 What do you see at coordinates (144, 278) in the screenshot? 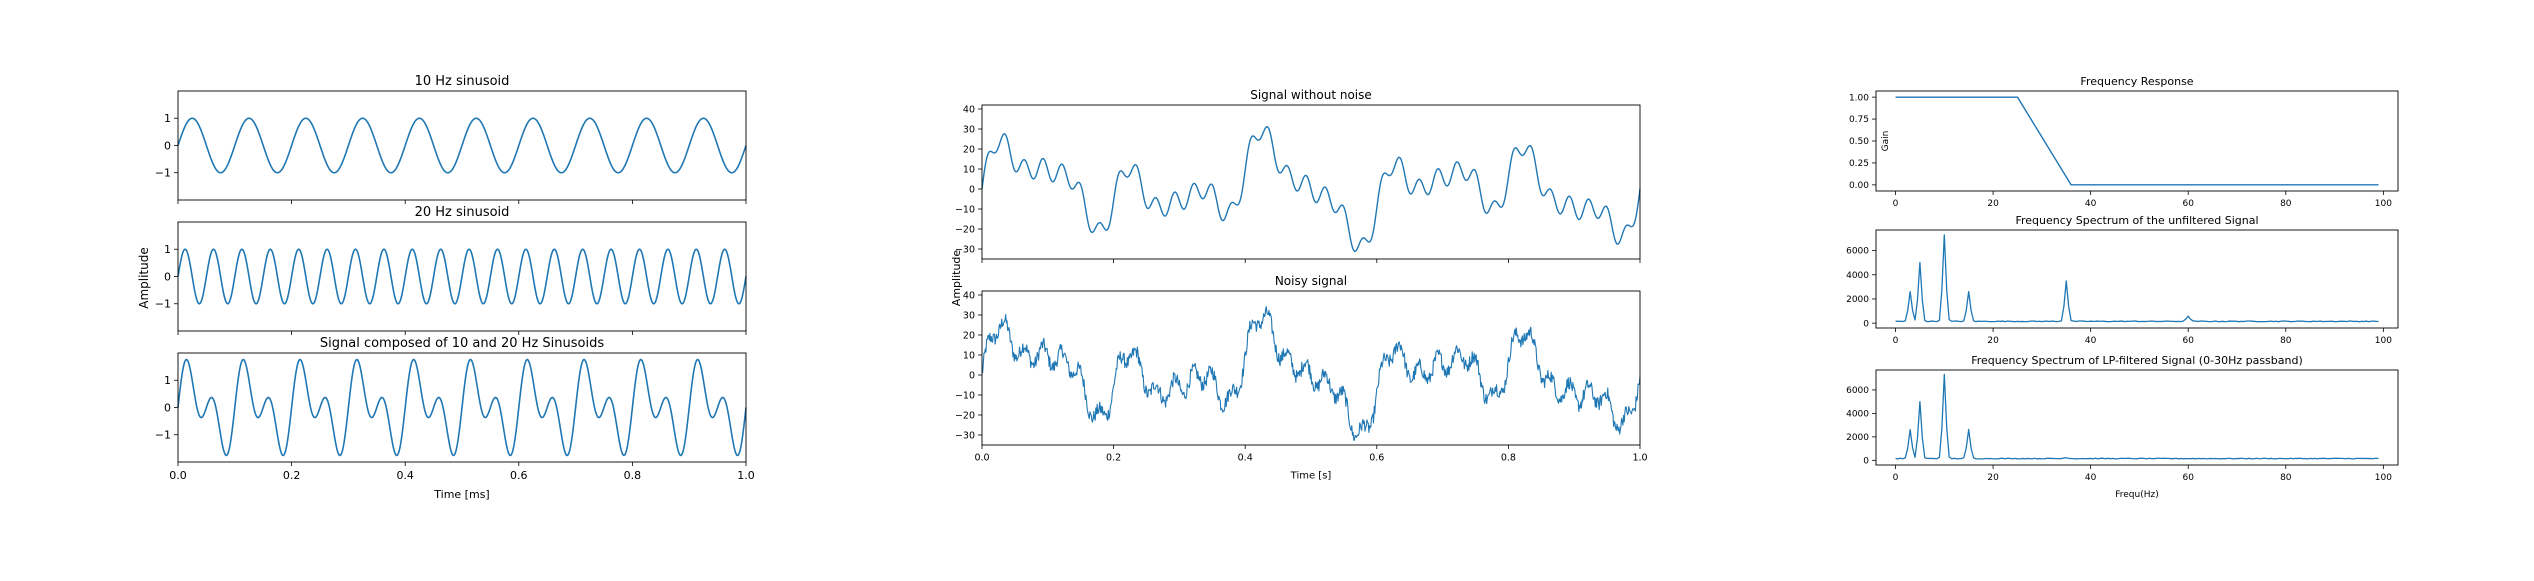
I see `left-shared-ylabel: Amplitude` at bounding box center [144, 278].